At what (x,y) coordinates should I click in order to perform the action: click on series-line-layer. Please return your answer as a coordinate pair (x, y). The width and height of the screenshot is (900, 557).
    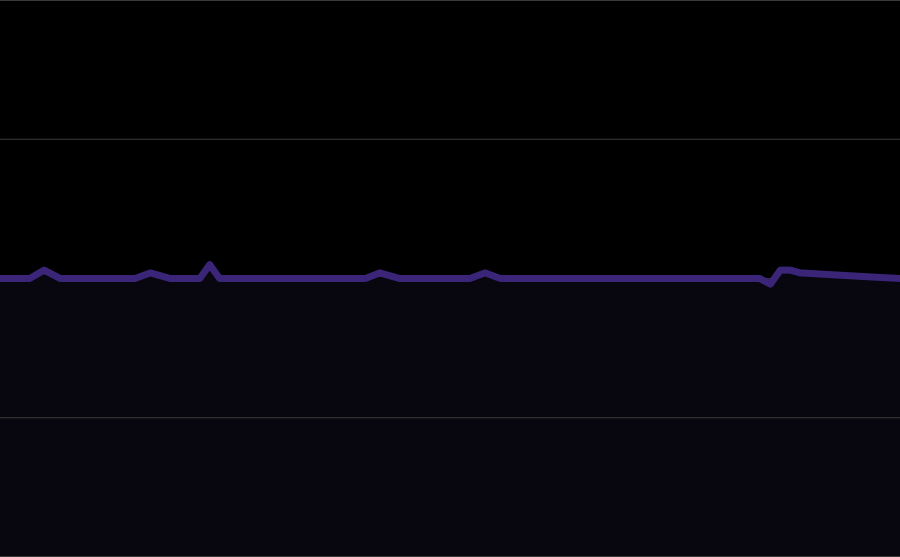
    Looking at the image, I should click on (450, 274).